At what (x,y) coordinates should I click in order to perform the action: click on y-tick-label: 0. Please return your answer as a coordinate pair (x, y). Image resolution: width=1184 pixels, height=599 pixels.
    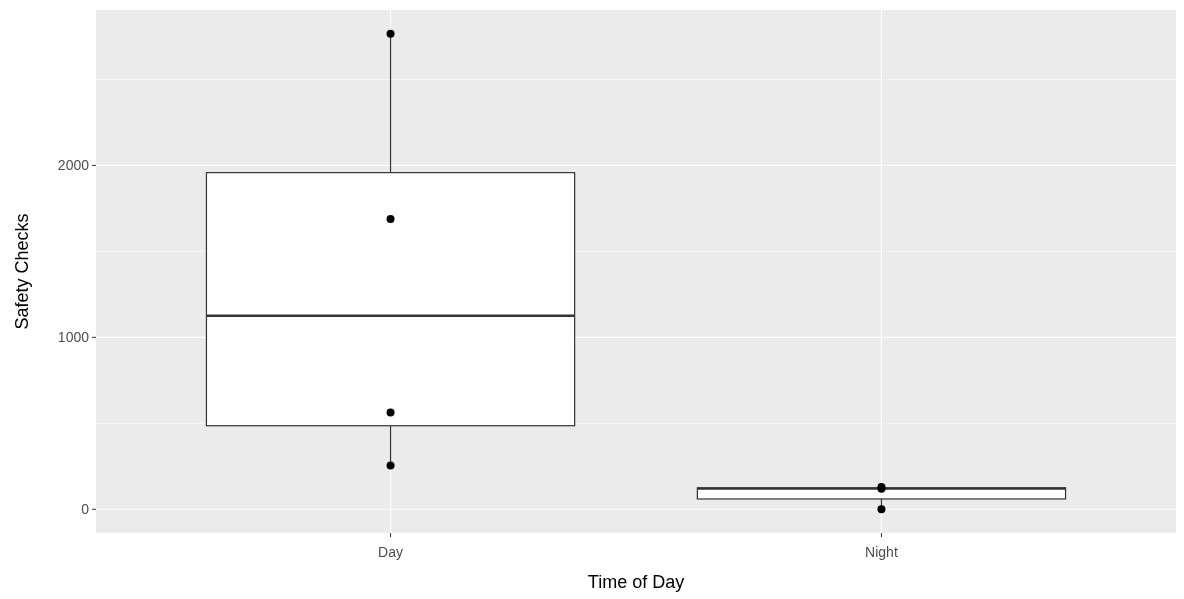
    Looking at the image, I should click on (85, 509).